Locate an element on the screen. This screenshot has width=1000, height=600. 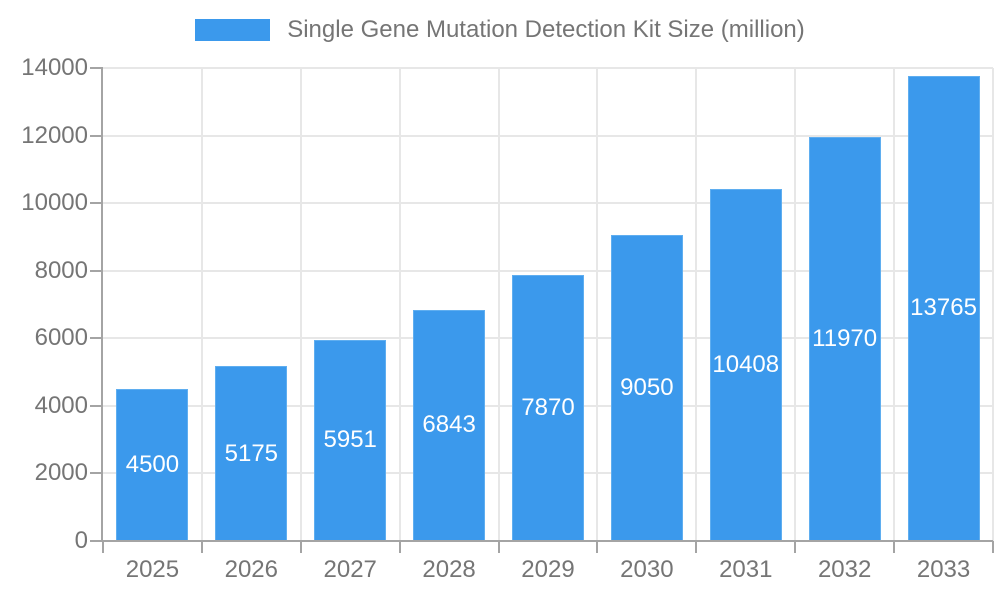
y-axis-tick-label: 14000 is located at coordinates (54, 67).